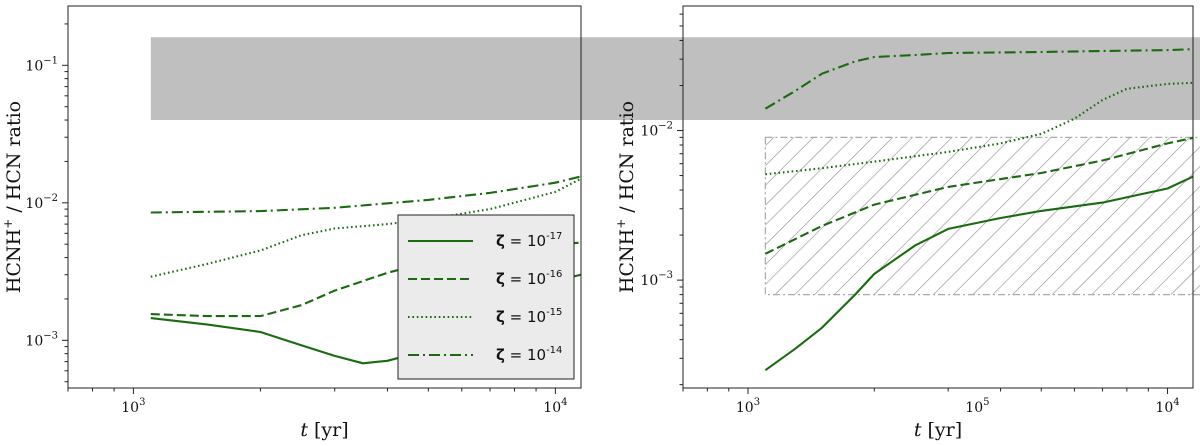  Describe the element at coordinates (529, 354) in the screenshot. I see `legend-label: ζ = 10-14` at that location.